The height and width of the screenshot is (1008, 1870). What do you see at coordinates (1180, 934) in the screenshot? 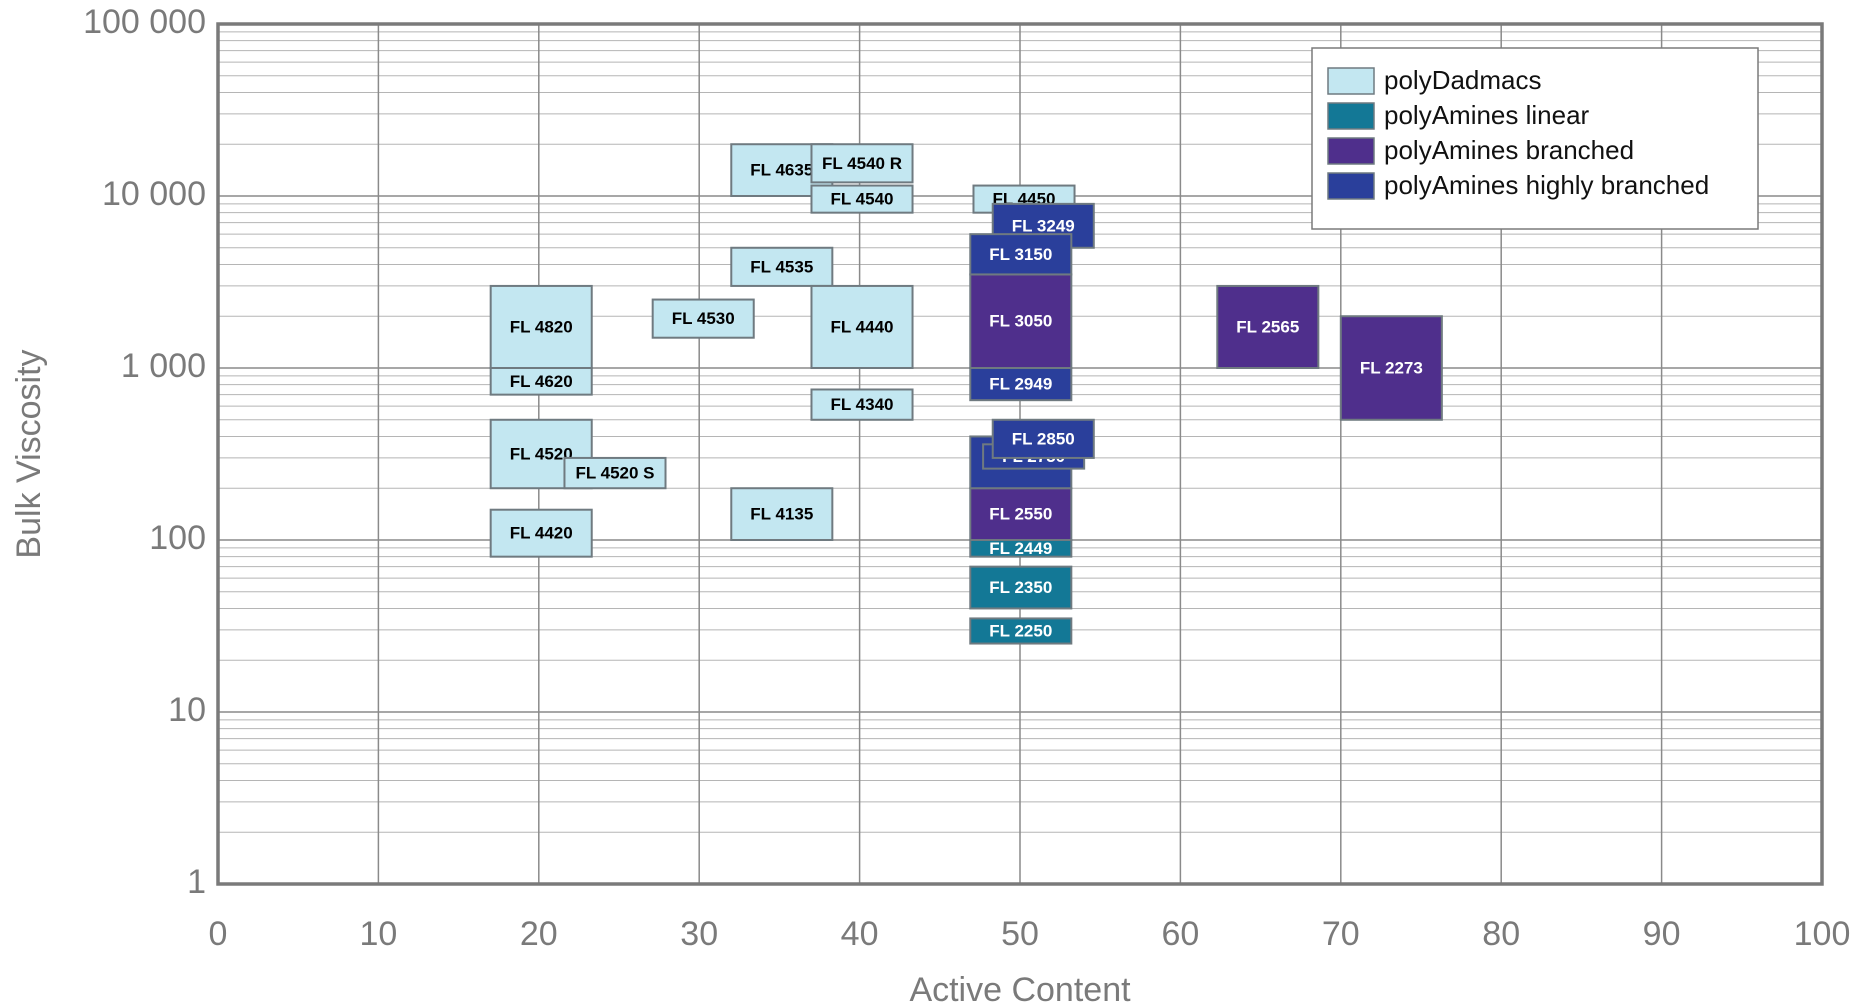
I see `x-tick-label: 60` at bounding box center [1180, 934].